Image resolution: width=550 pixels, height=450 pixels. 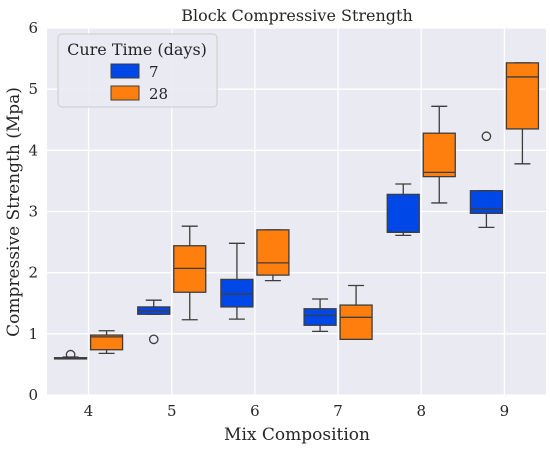 What do you see at coordinates (158, 94) in the screenshot?
I see `legend-label-28: 28` at bounding box center [158, 94].